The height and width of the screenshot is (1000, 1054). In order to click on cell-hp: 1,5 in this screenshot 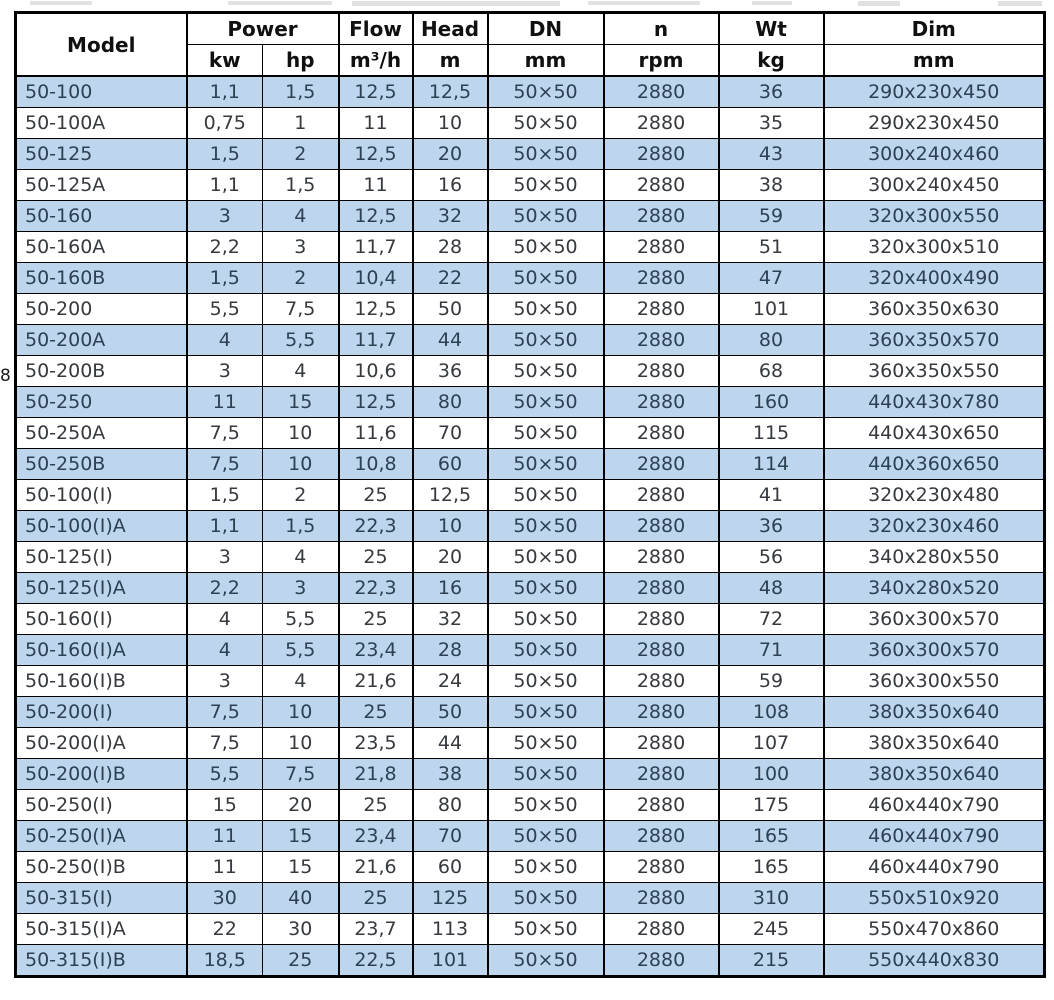, I will do `click(300, 91)`.